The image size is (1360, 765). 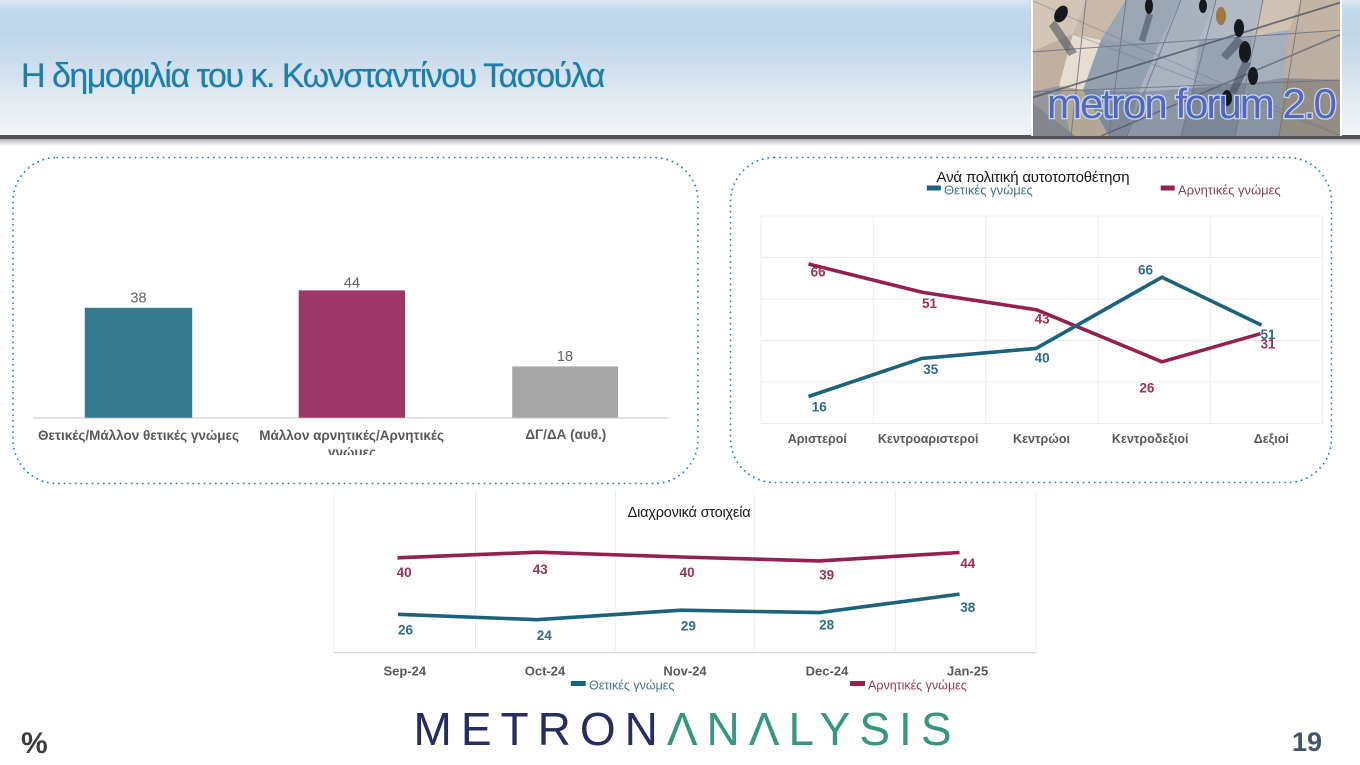 What do you see at coordinates (1191, 103) in the screenshot?
I see `svg-text: metron forum 2.0` at bounding box center [1191, 103].